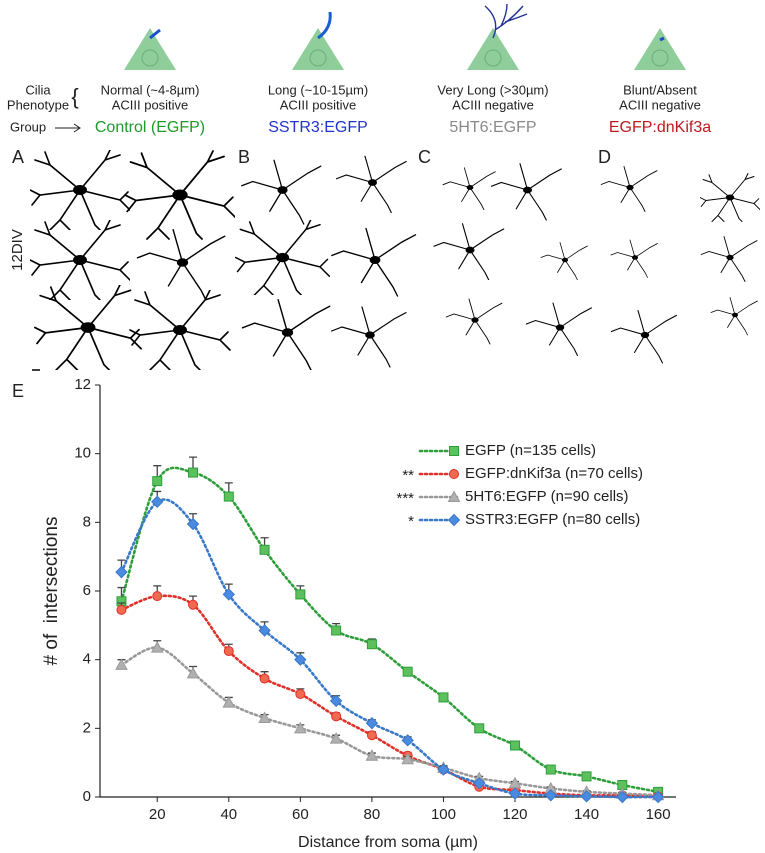 Image resolution: width=765 pixels, height=853 pixels. Describe the element at coordinates (492, 89) in the screenshot. I see `phenotype: Very Long (>30µm)` at that location.